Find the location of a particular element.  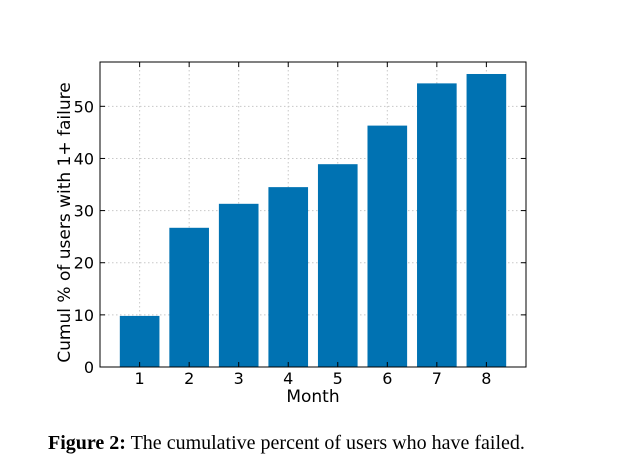

x-tick-label: 2 is located at coordinates (189, 378).